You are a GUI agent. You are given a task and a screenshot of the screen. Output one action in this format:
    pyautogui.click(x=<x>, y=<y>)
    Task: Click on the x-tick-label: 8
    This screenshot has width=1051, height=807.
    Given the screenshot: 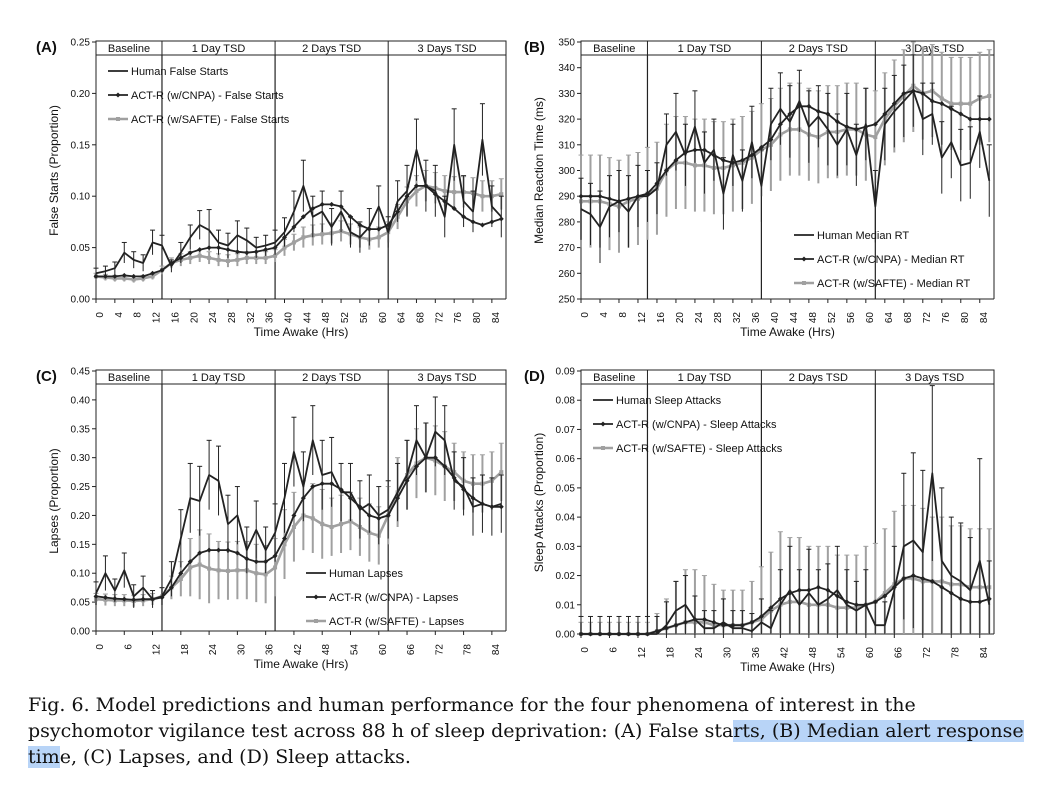 What is the action you would take?
    pyautogui.click(x=623, y=315)
    